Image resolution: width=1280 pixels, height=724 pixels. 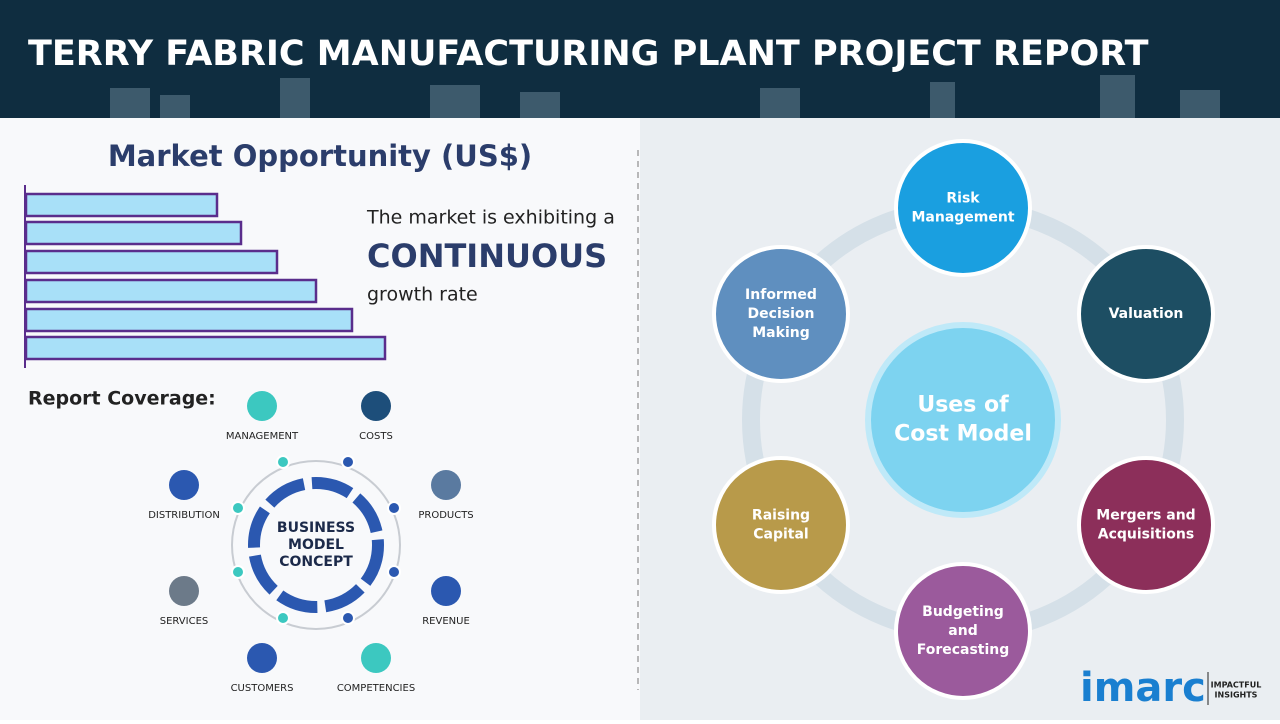 I want to click on cost-node-label: Acquisitions, so click(x=1146, y=535).